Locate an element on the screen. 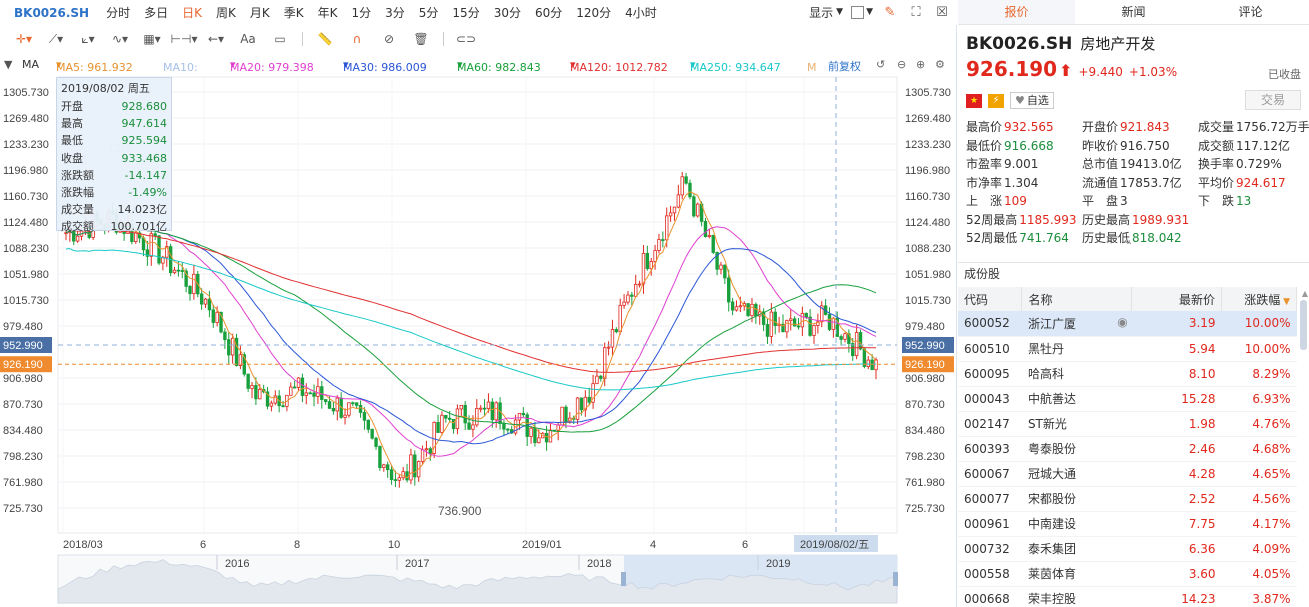 The image size is (1309, 607). period-tab: 月K is located at coordinates (259, 13).